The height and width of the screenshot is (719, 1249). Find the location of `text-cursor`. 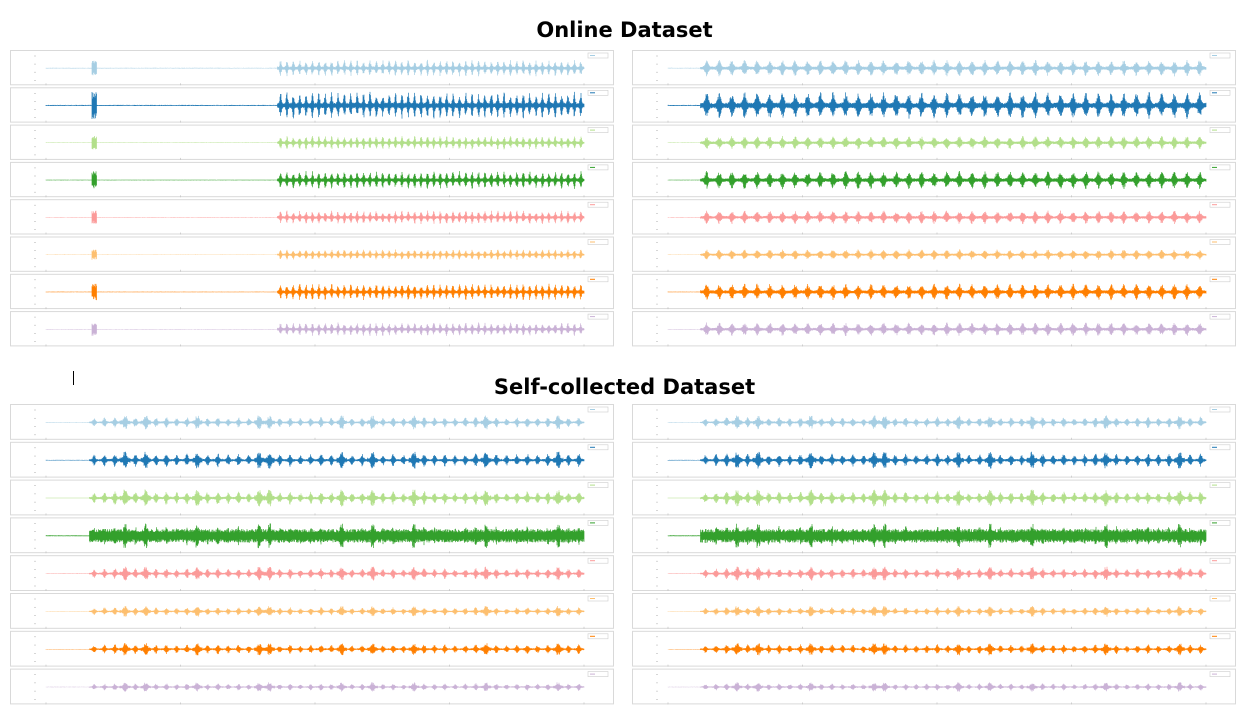

text-cursor is located at coordinates (73, 378).